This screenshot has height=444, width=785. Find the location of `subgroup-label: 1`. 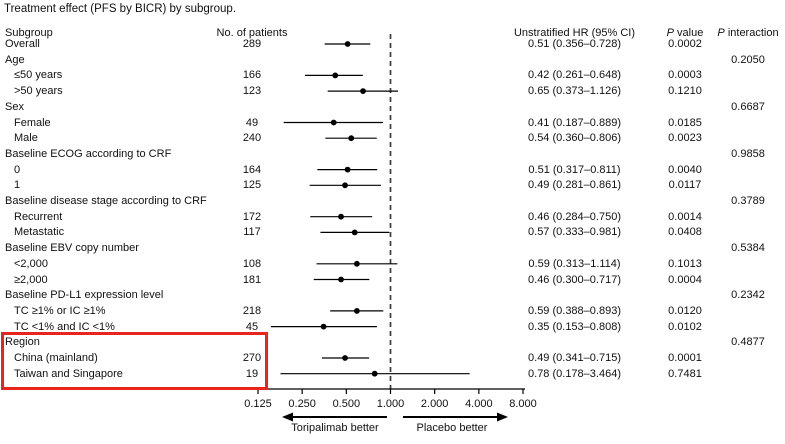

subgroup-label: 1 is located at coordinates (17, 185).